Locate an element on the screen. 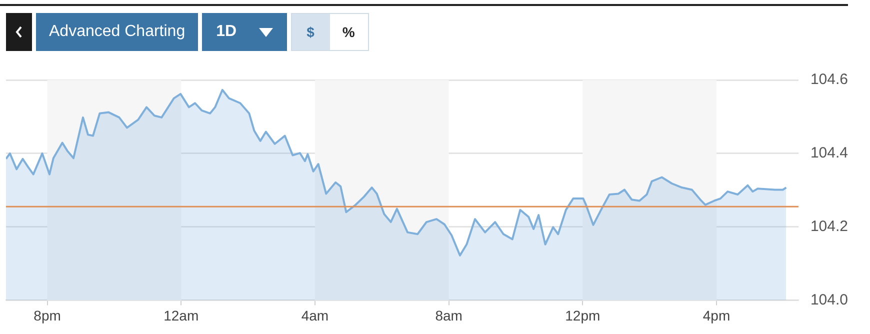 The image size is (870, 334). y-tick-label: 104.0 is located at coordinates (829, 299).